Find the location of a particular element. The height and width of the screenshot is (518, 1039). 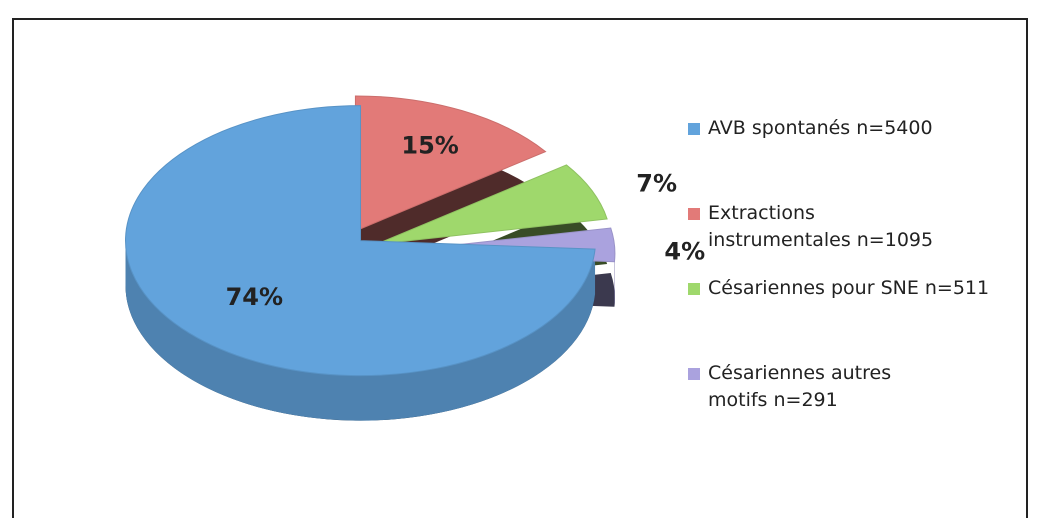

legend-item: Extractions instrumentales n=1095 is located at coordinates (818, 227).